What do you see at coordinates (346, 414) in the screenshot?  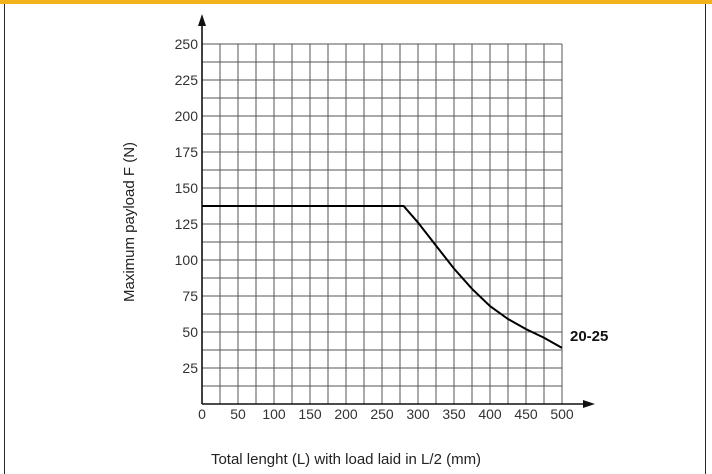 I see `x-tick-label: 200` at bounding box center [346, 414].